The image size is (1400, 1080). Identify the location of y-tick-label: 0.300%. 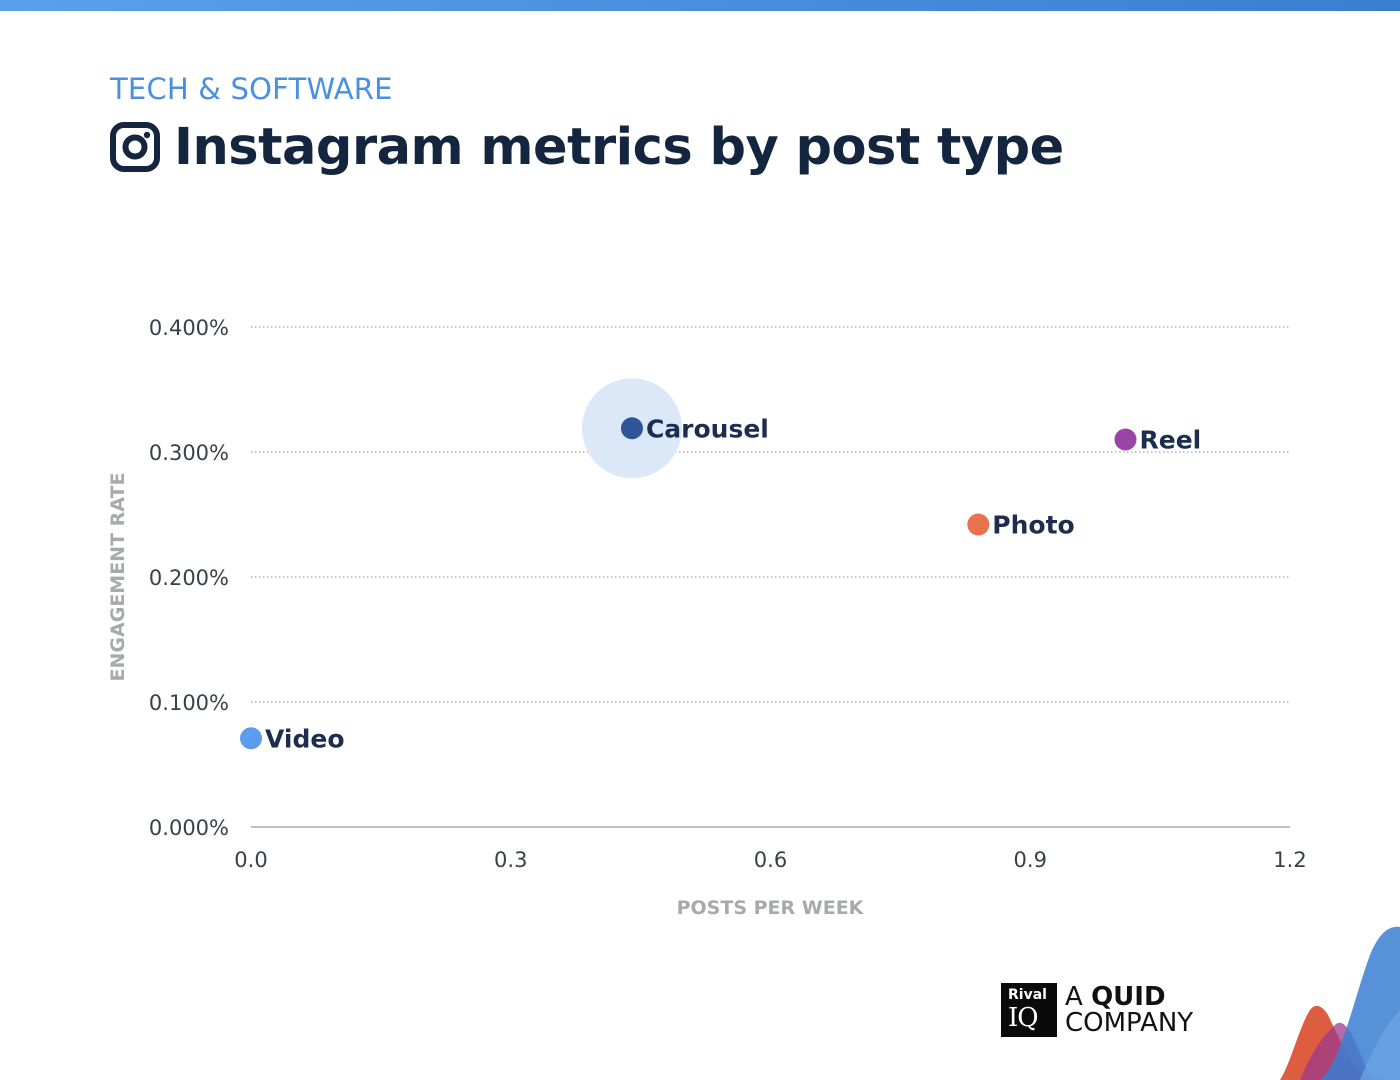
(189, 453).